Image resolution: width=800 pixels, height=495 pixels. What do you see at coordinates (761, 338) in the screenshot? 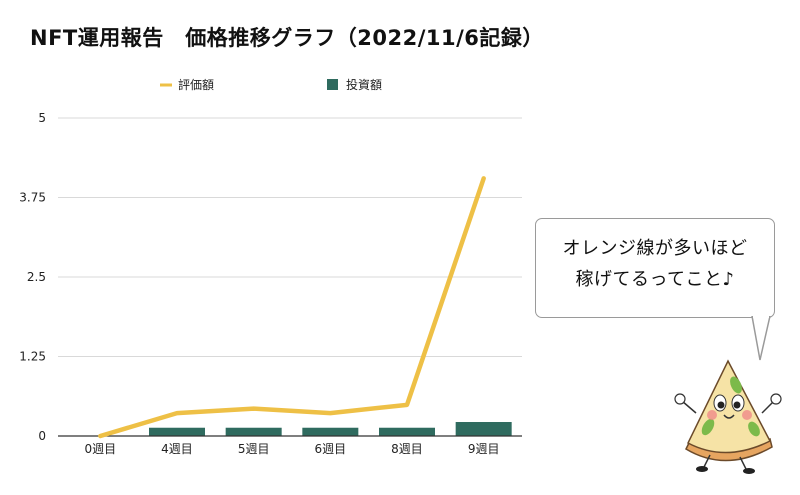
I see `speech-bubble-tail` at bounding box center [761, 338].